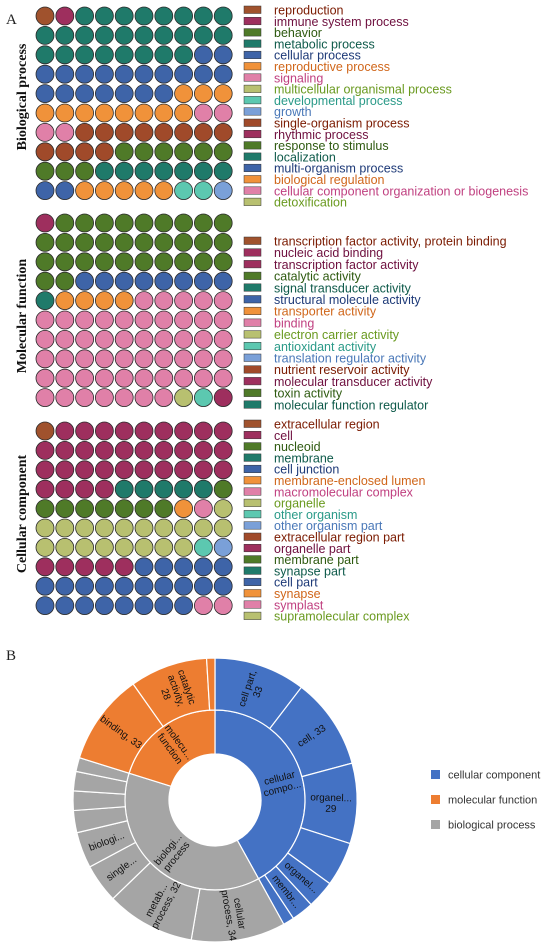 The width and height of the screenshot is (550, 948). Describe the element at coordinates (341, 124) in the screenshot. I see `legend-label: single-organism process` at that location.